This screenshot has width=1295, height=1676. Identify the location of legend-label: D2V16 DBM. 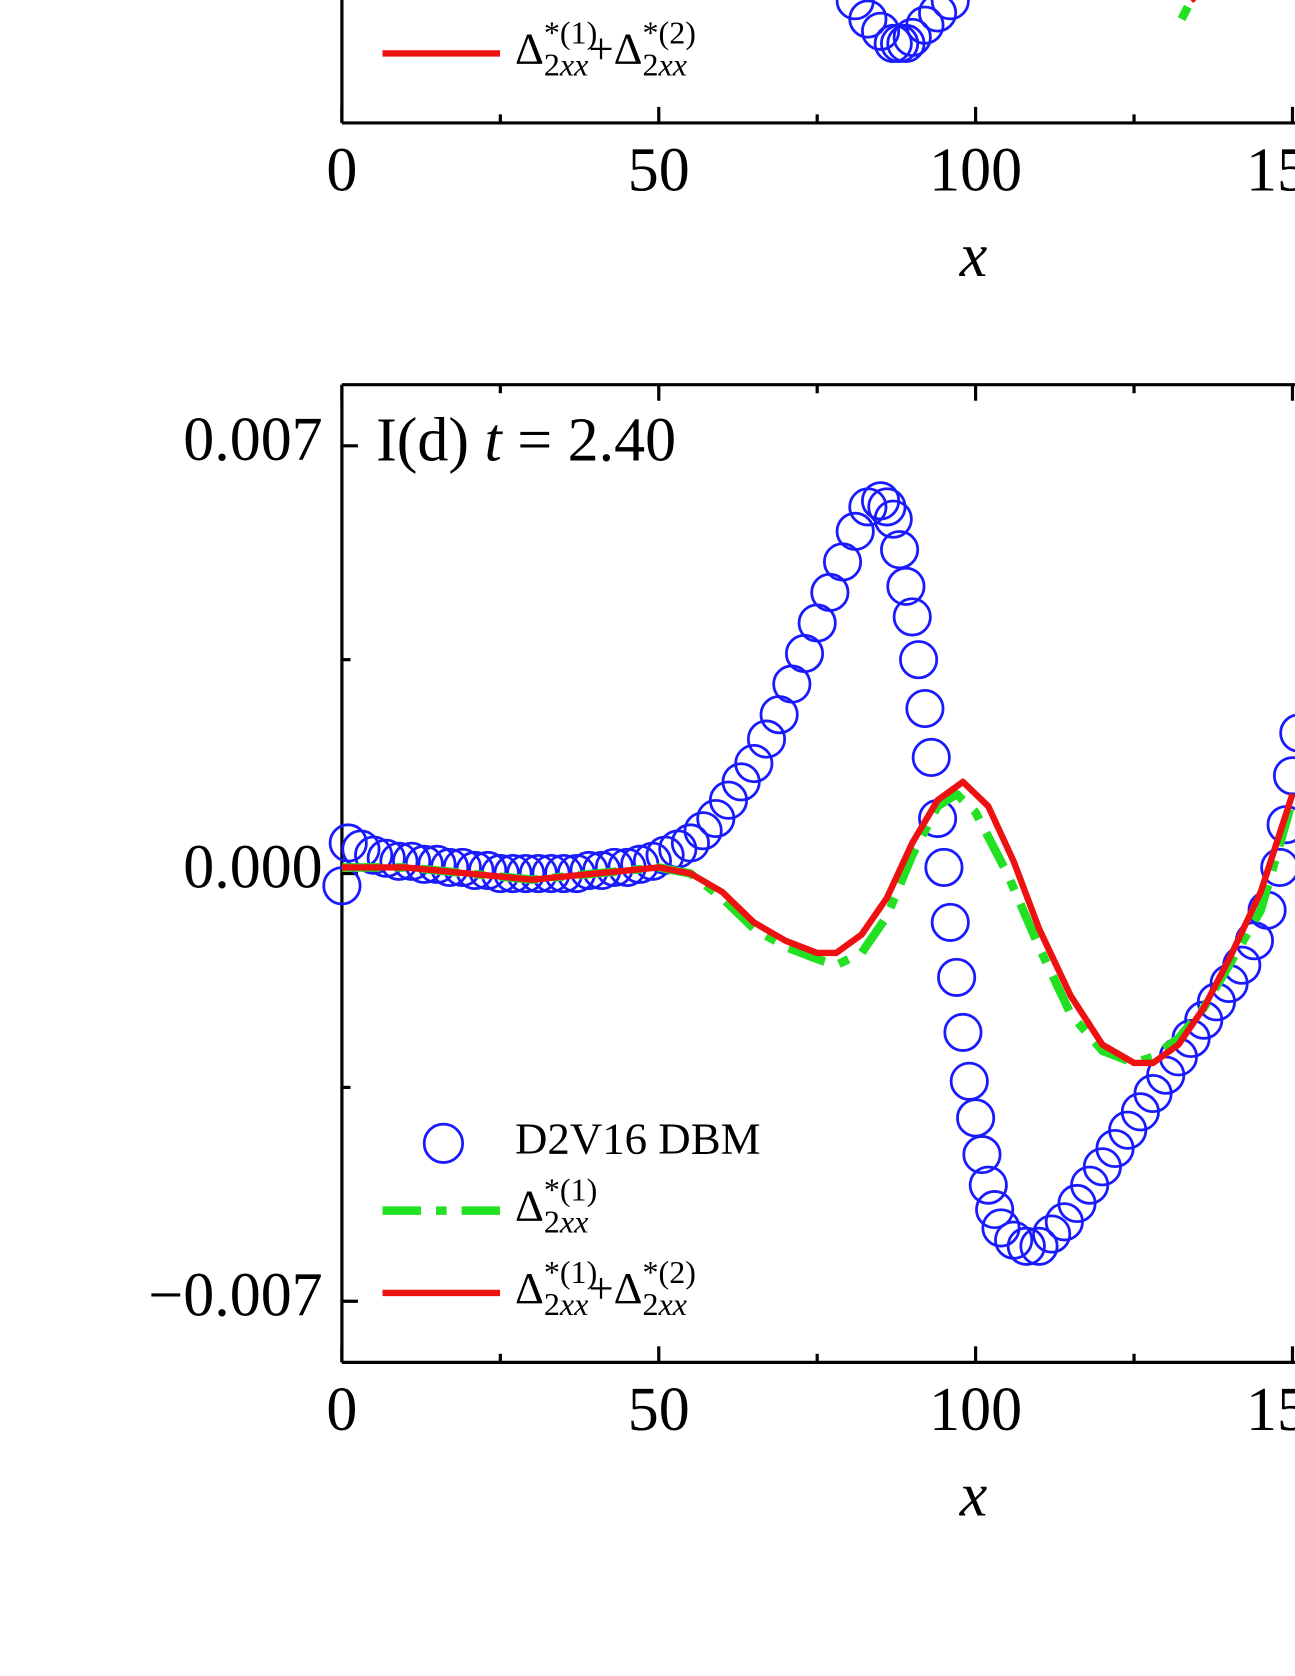
(638, 1139).